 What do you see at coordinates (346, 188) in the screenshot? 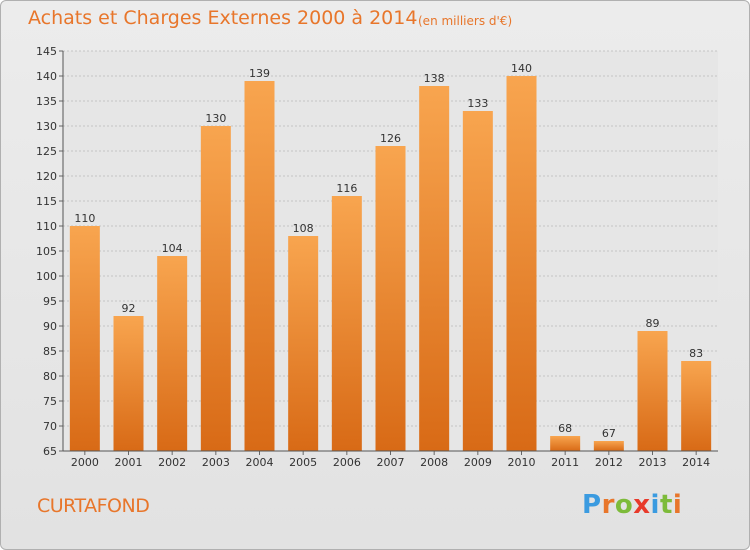
I see `bar-value-label: 116` at bounding box center [346, 188].